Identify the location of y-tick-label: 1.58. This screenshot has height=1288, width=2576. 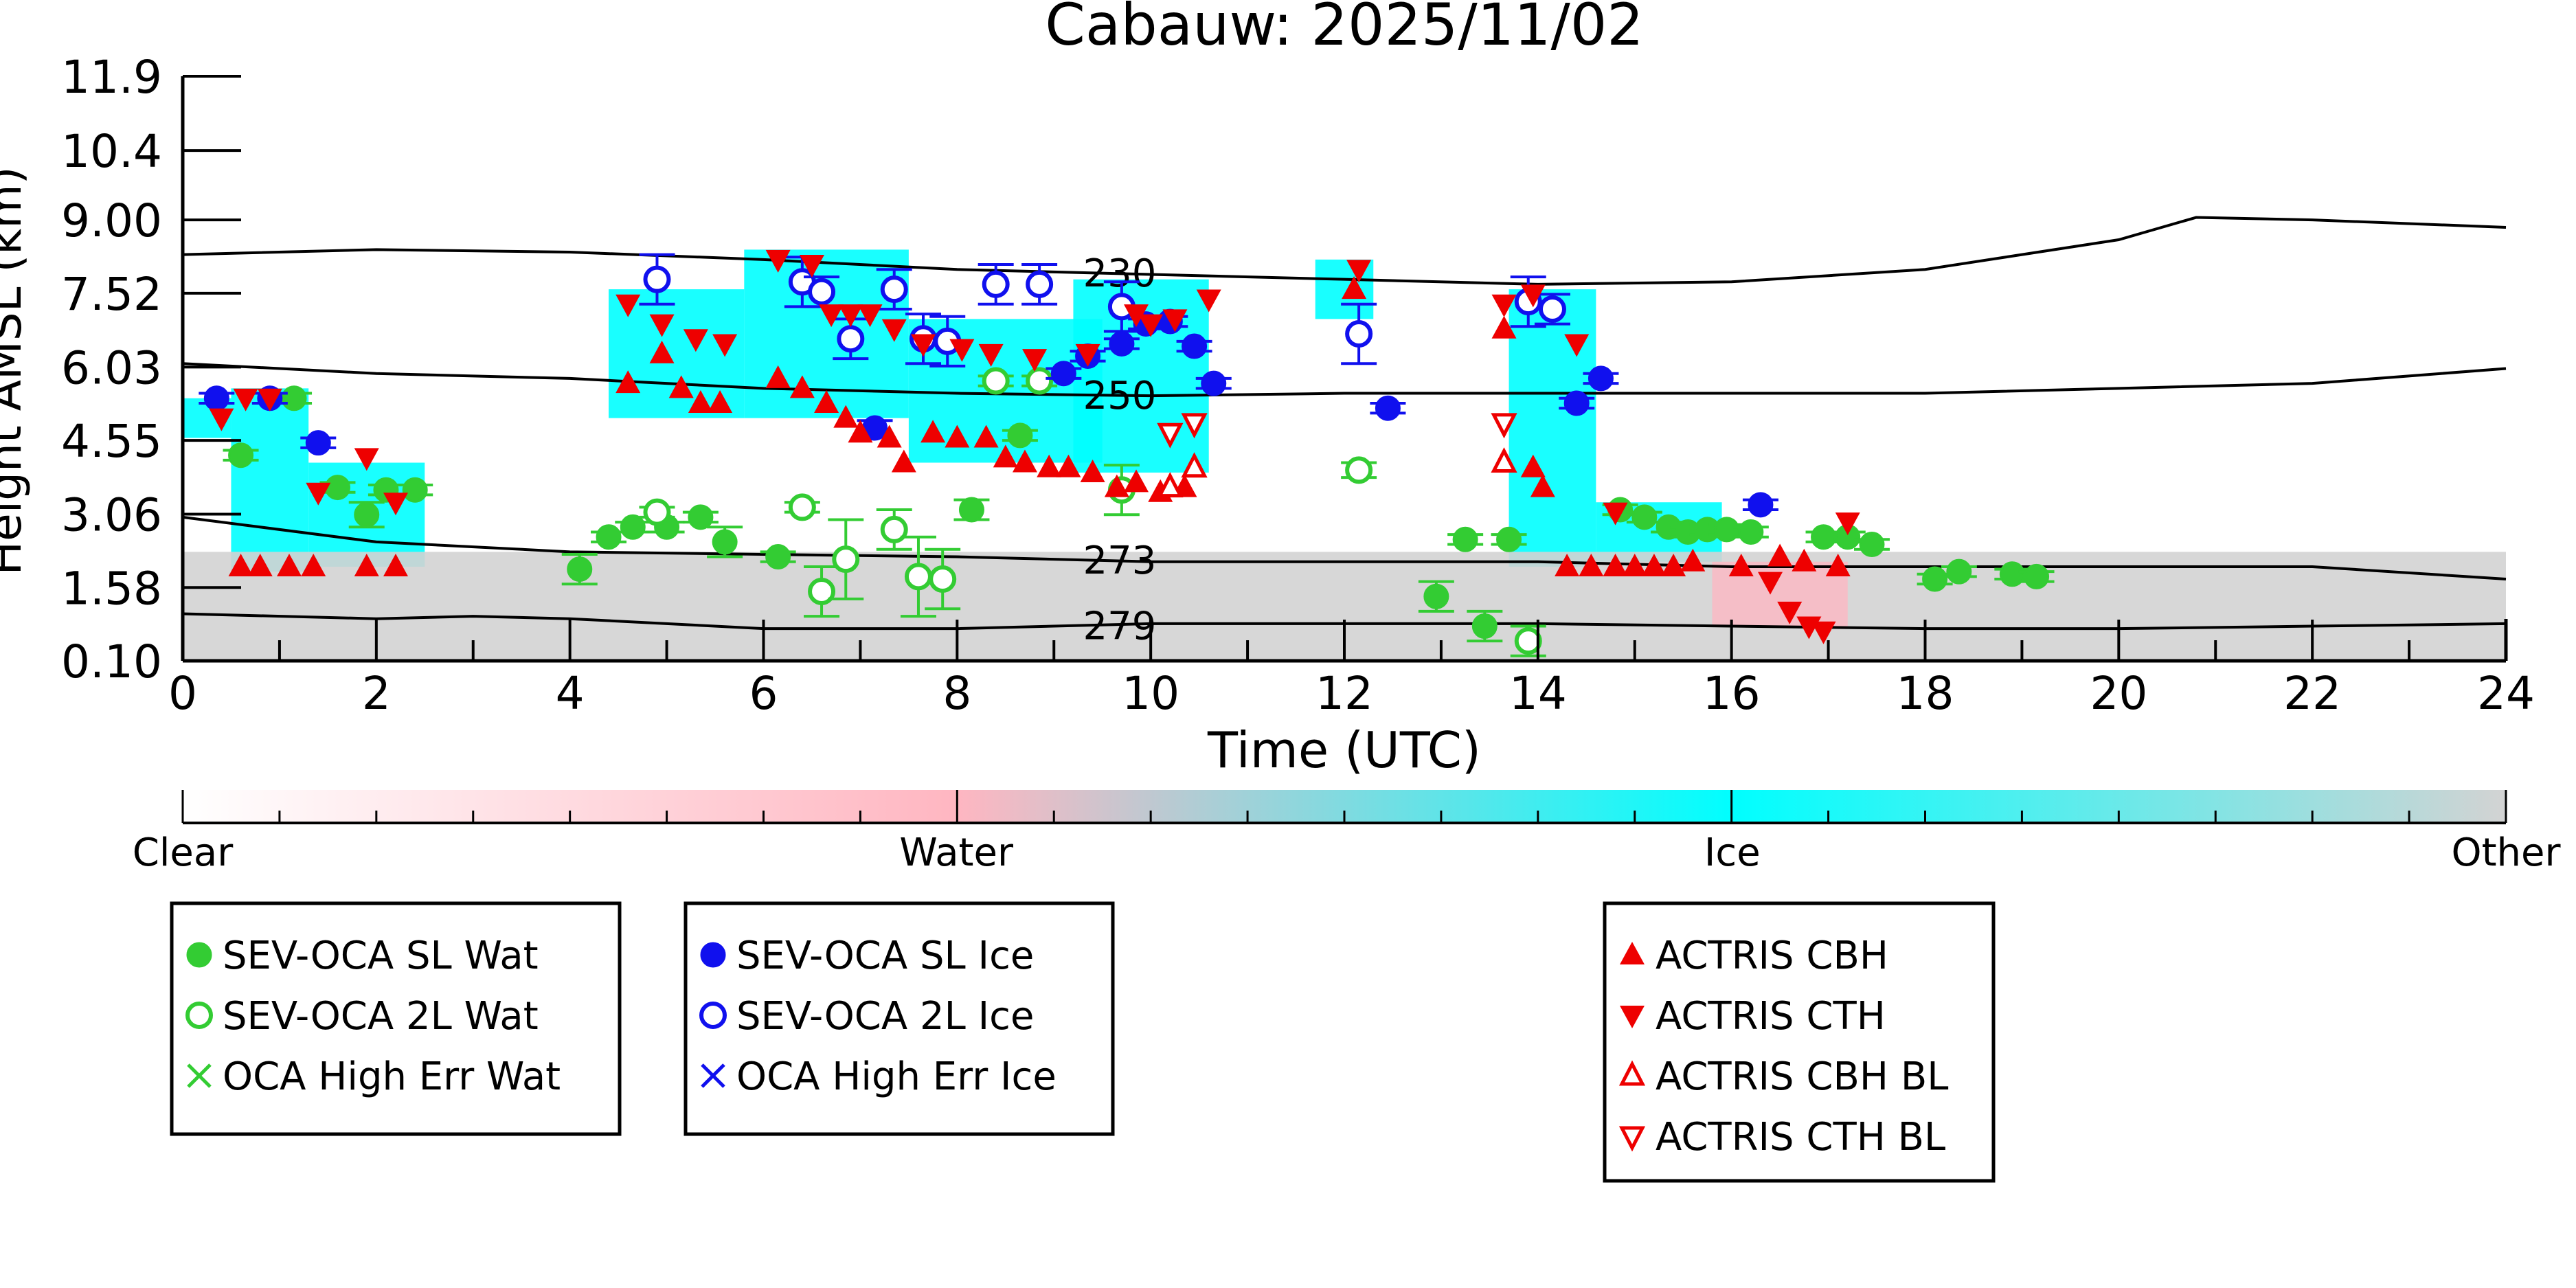
(111, 588).